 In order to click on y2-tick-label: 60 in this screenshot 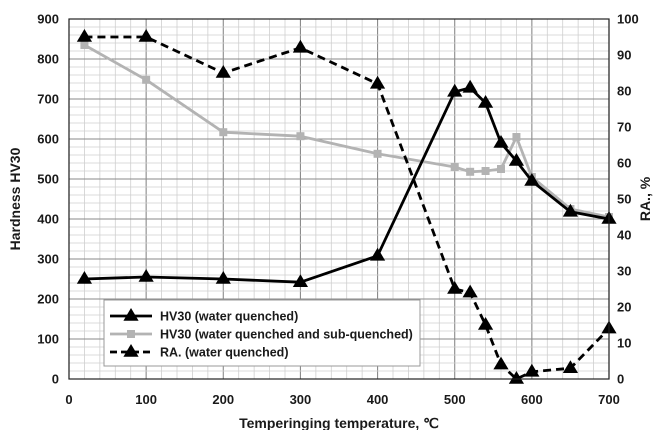, I will do `click(624, 163)`.